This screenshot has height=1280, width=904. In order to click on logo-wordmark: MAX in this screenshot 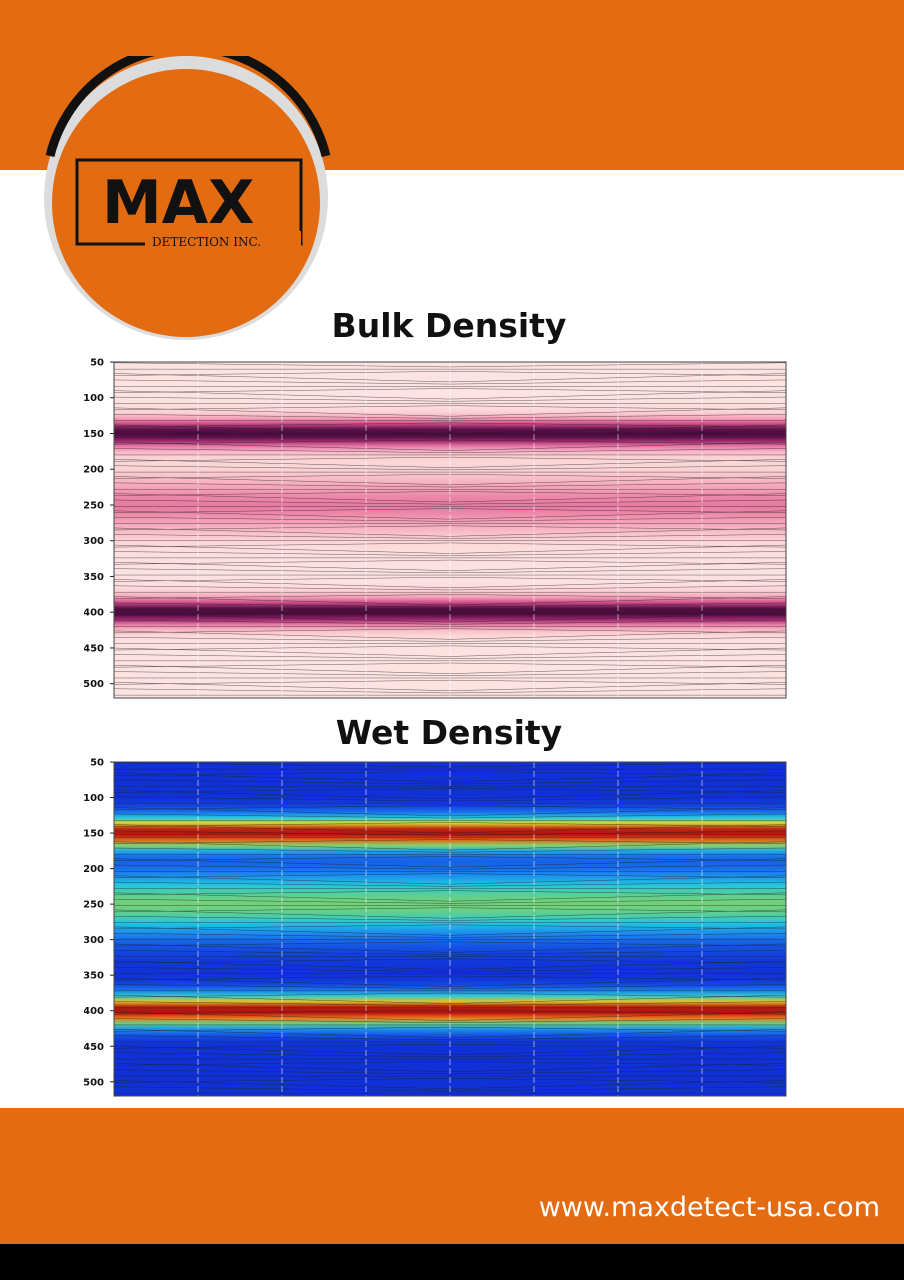, I will do `click(178, 203)`.